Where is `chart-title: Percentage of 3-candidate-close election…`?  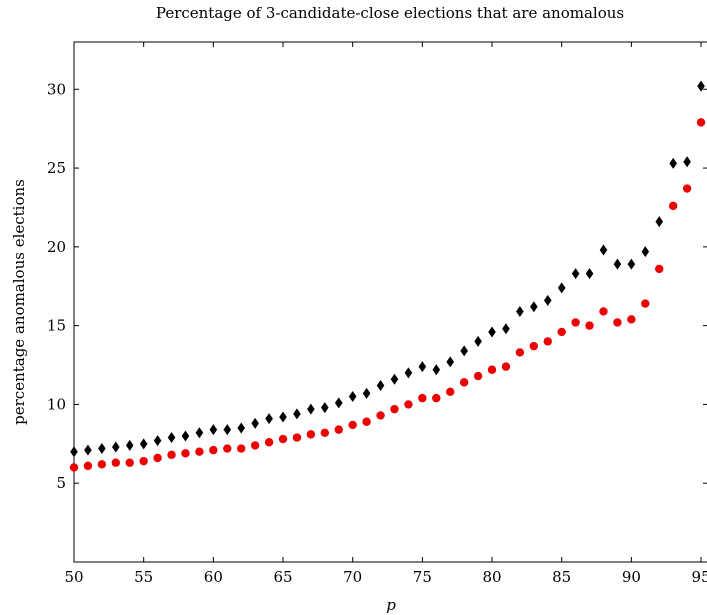 chart-title: Percentage of 3-candidate-close election… is located at coordinates (390, 13).